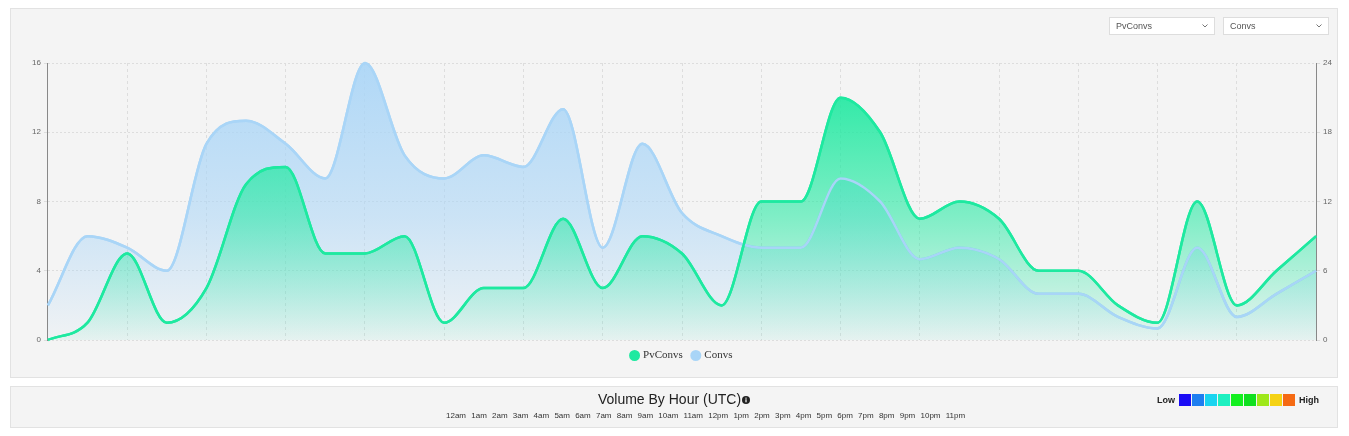 This screenshot has width=1349, height=436. I want to click on dropdown: Convs, so click(1276, 26).